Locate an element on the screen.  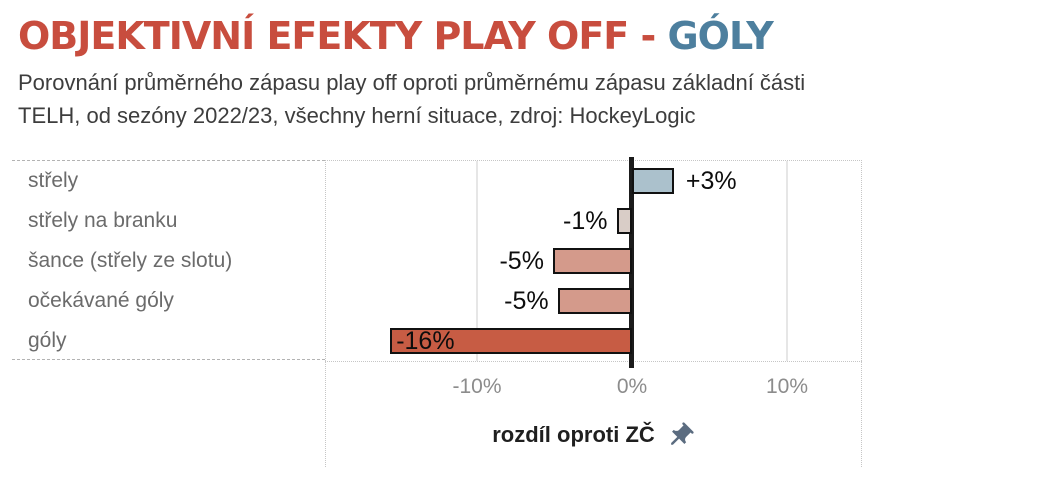
x-axis-title-row: rozdíl oproti ZČ is located at coordinates (593, 435).